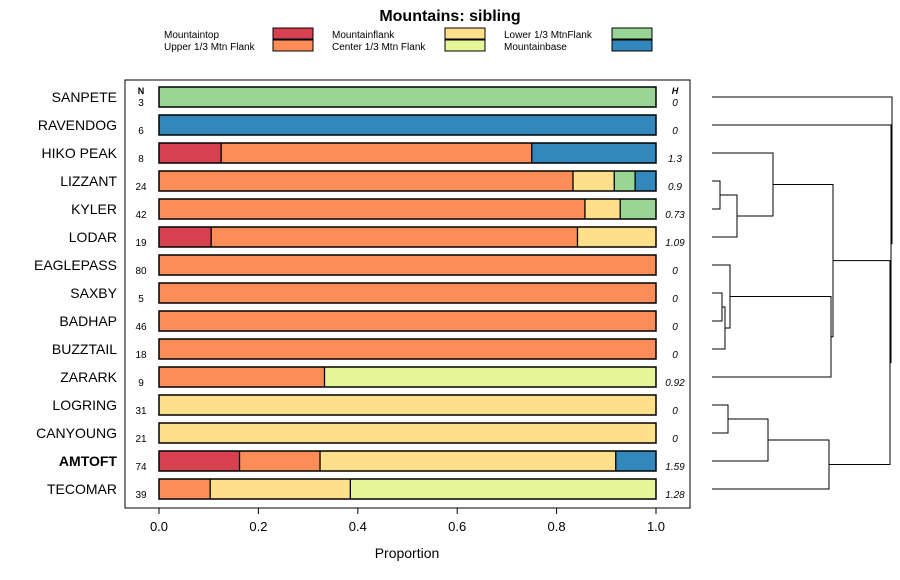  I want to click on x-tick-label: 0.0, so click(159, 526).